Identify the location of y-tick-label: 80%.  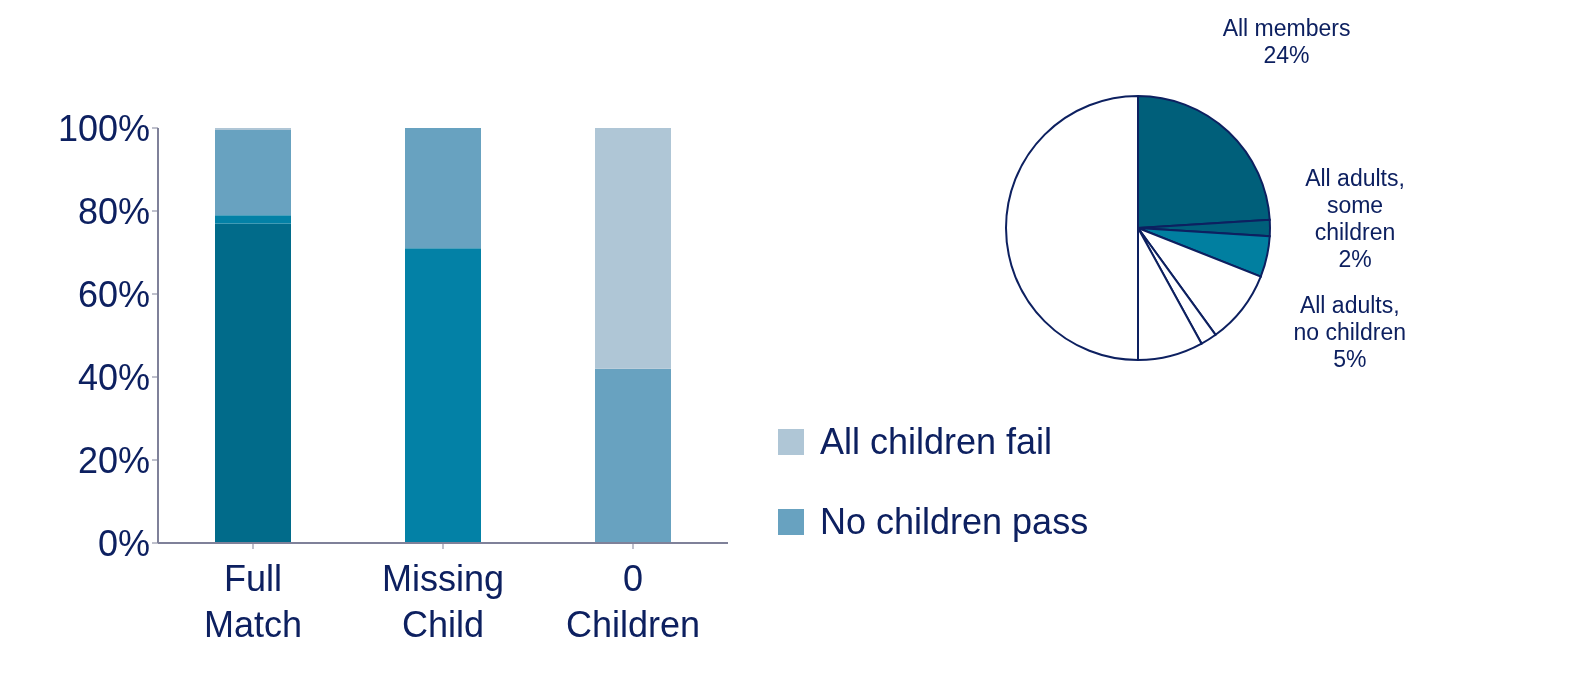
(113, 211).